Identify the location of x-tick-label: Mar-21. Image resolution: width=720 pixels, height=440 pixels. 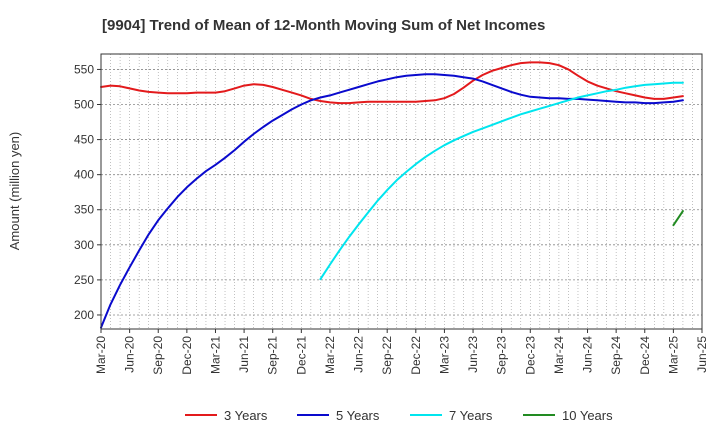
(215, 355).